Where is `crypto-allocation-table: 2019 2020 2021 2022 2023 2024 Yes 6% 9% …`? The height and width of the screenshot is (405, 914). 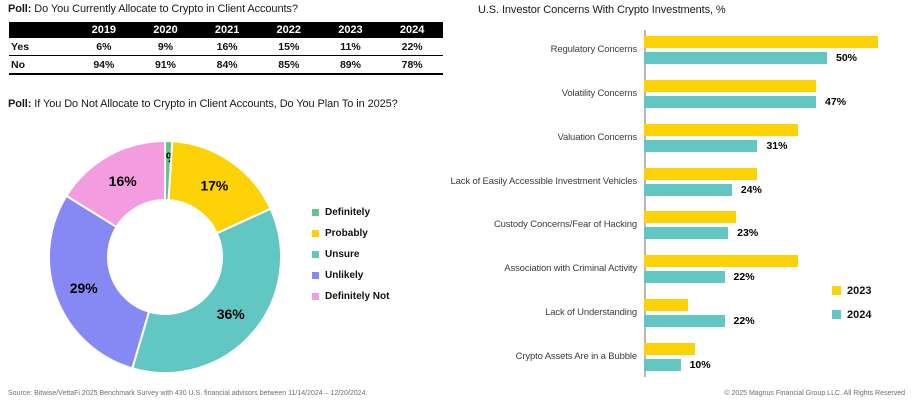
crypto-allocation-table: 2019 2020 2021 2022 2023 2024 Yes 6% 9% … is located at coordinates (226, 48).